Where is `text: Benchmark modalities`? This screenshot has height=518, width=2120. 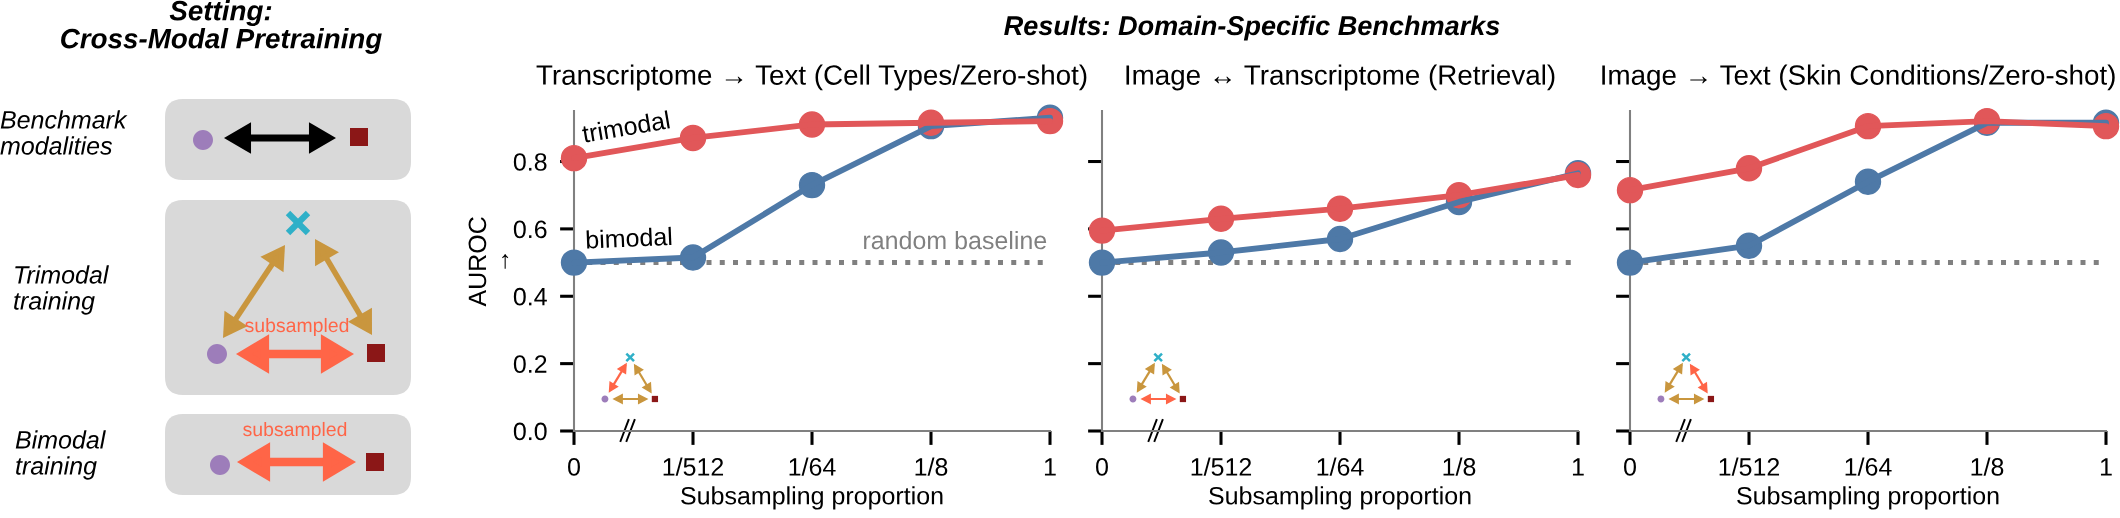
text: Benchmark modalities is located at coordinates (64, 132).